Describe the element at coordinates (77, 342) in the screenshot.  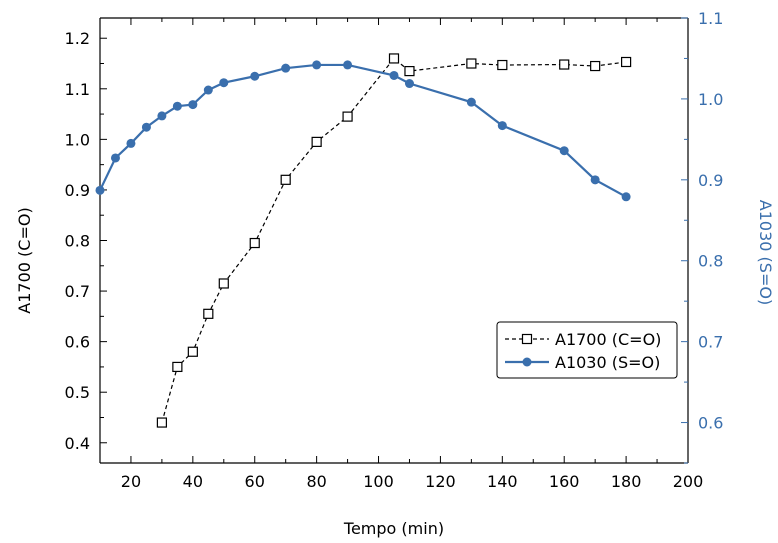
I see `left-y-tick-label: 0.6` at that location.